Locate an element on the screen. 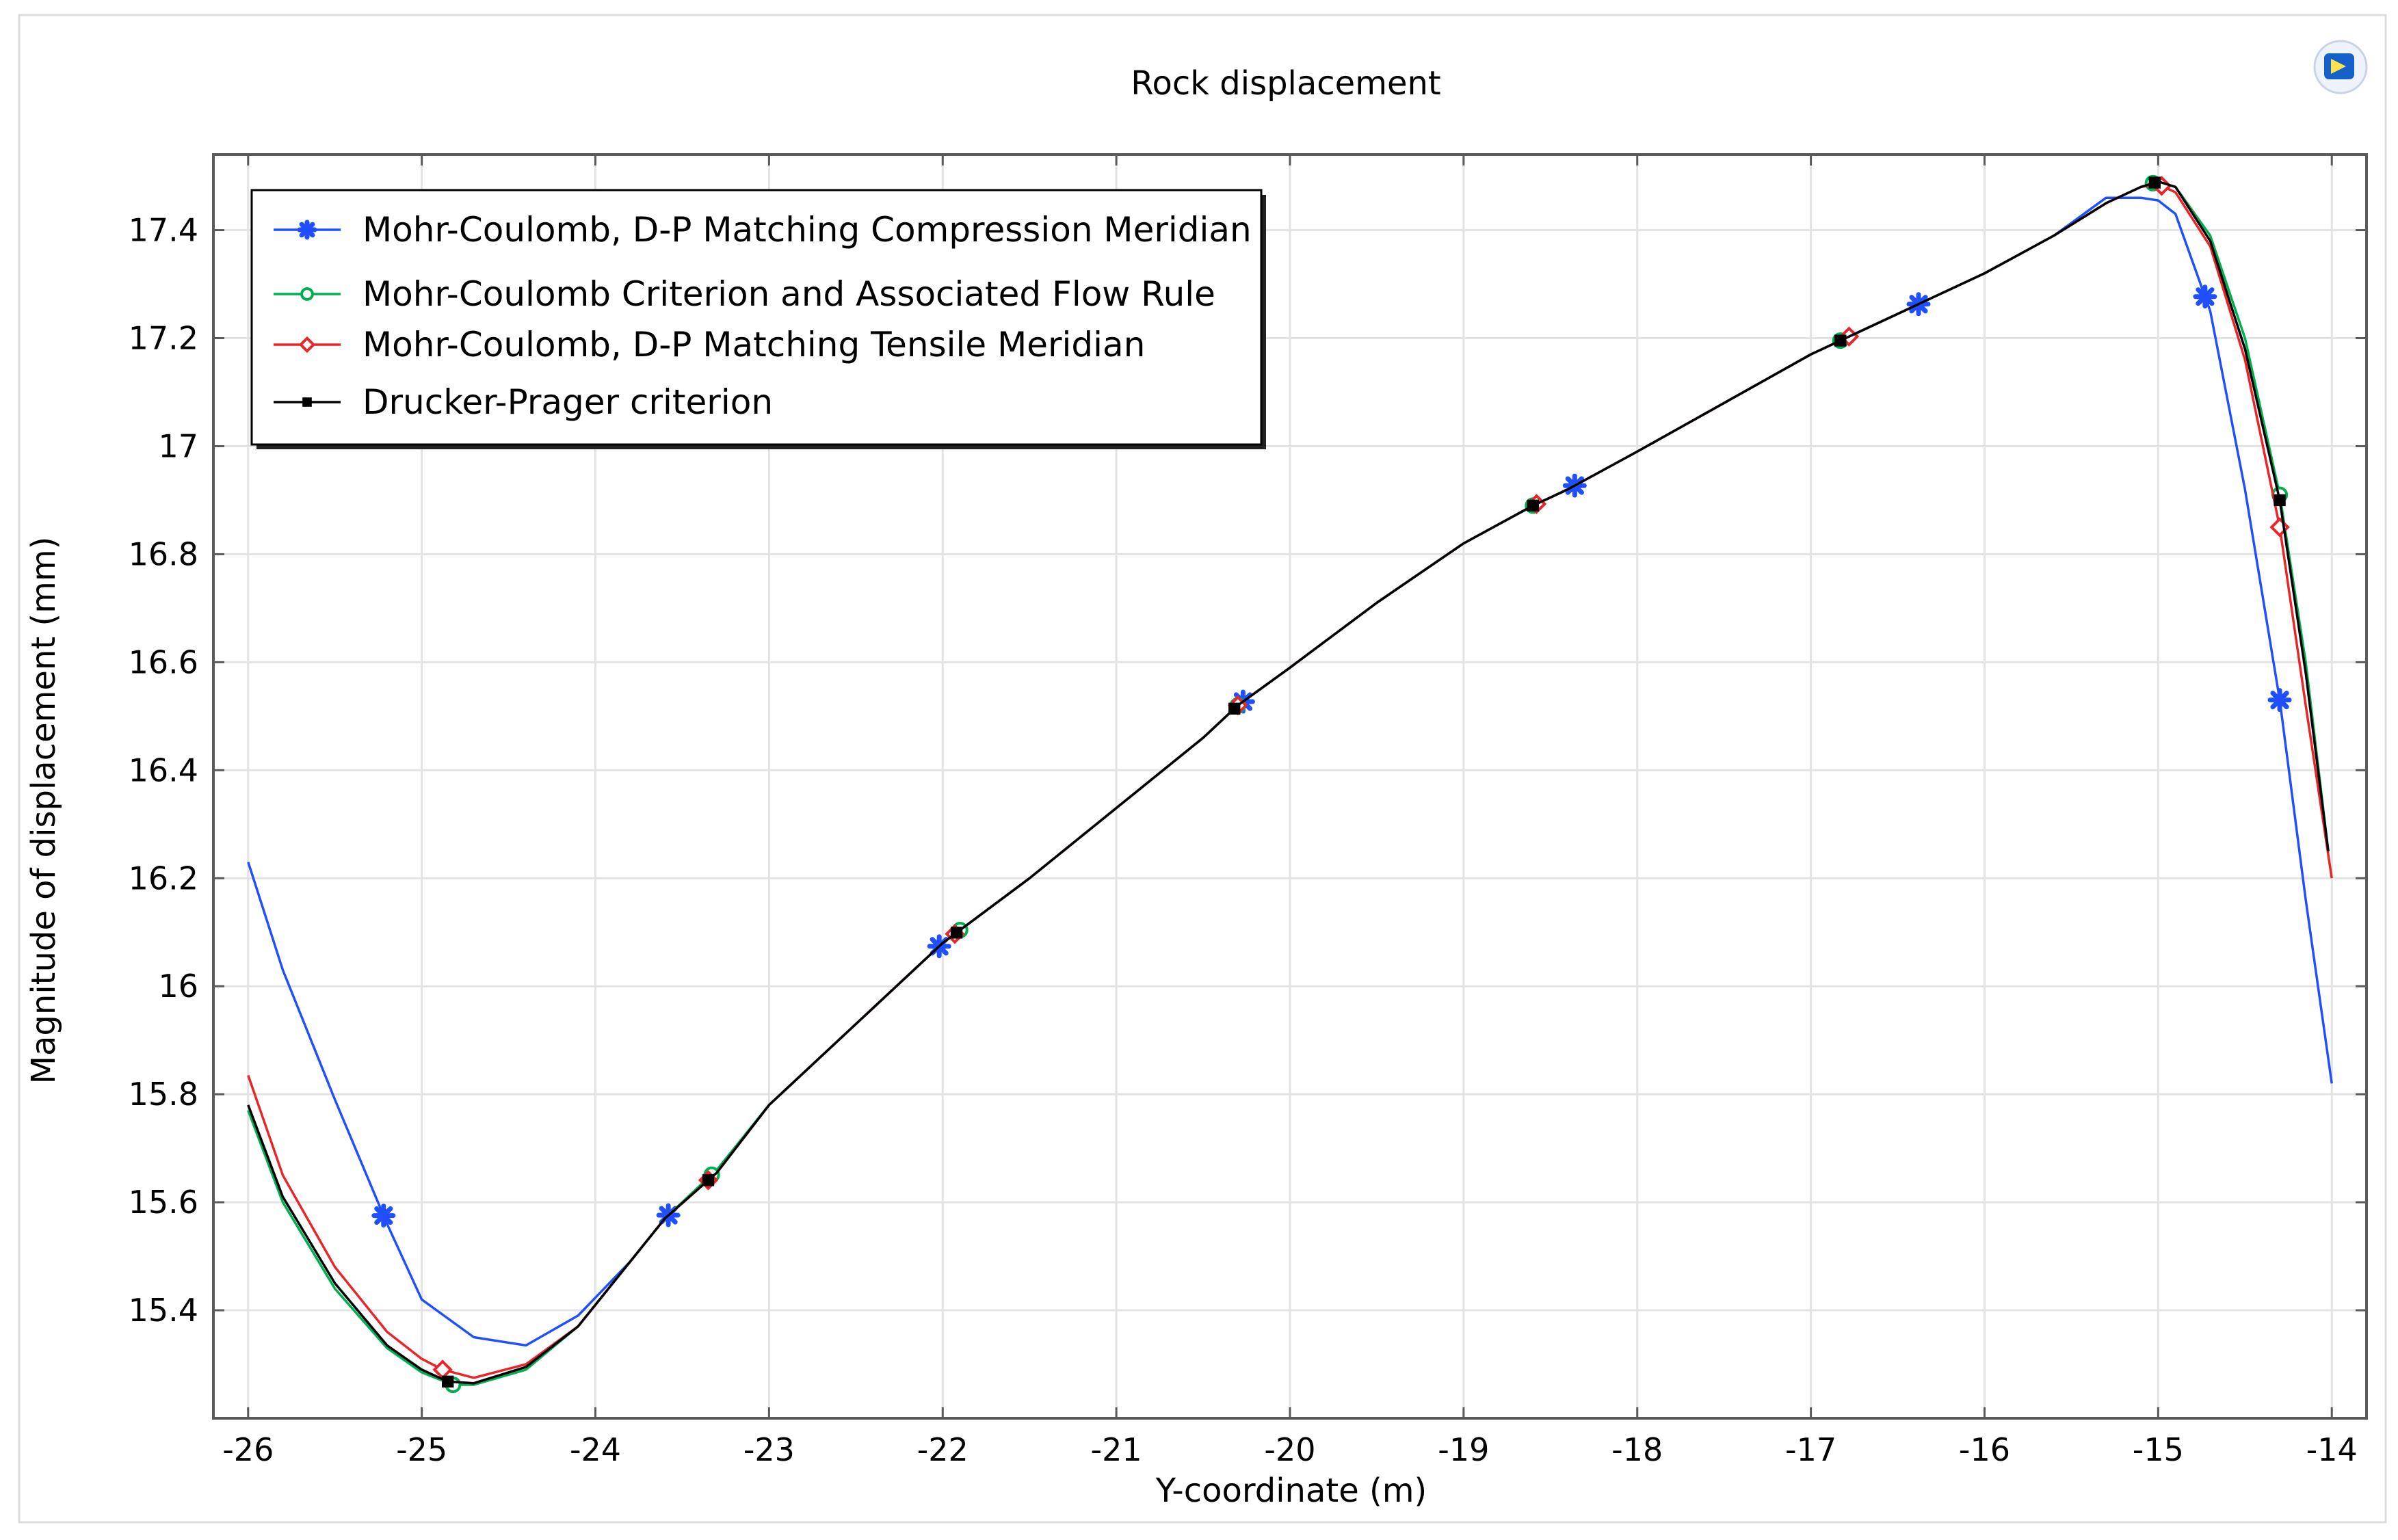 The width and height of the screenshot is (2398, 1540). y-tick-label: 17.4 is located at coordinates (163, 230).